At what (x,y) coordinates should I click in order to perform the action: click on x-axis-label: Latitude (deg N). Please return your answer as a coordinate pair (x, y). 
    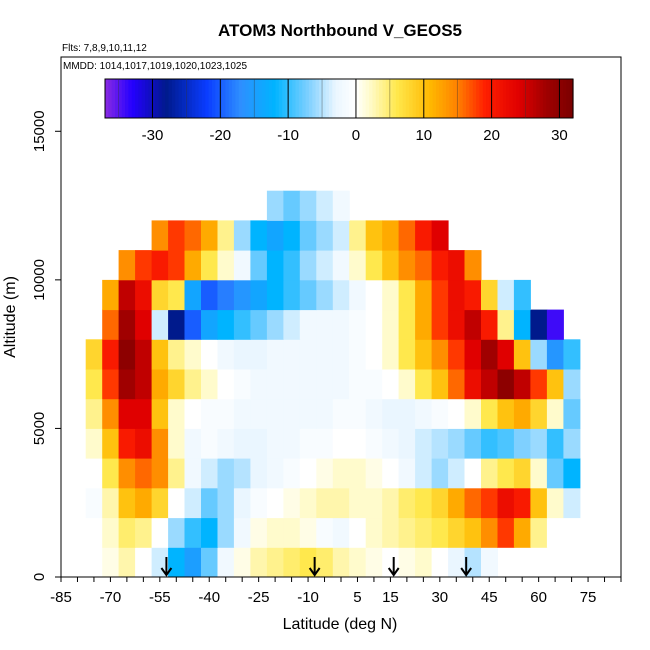
    Looking at the image, I should click on (340, 624).